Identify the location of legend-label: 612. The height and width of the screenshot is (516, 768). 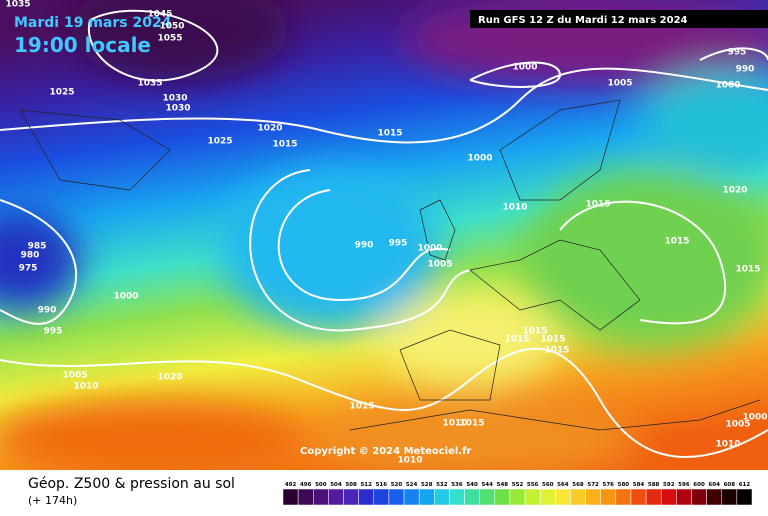
(745, 485).